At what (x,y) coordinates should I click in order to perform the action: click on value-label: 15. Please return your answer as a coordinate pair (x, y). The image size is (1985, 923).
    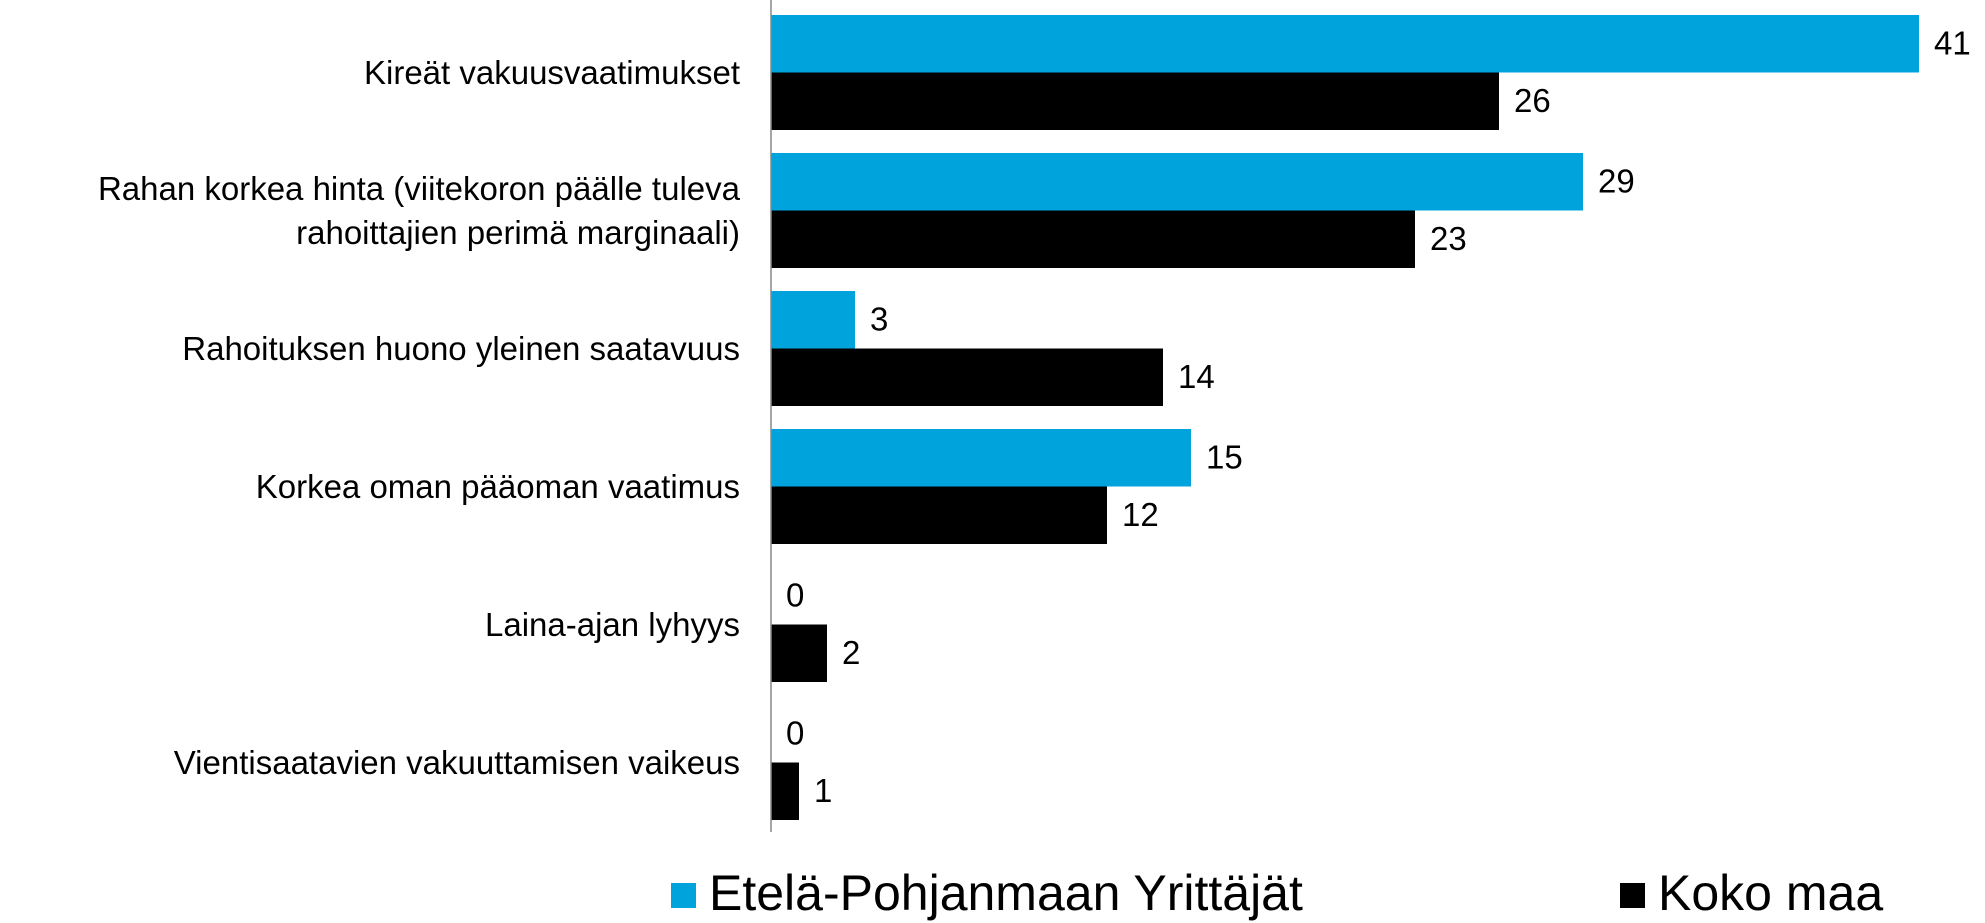
    Looking at the image, I should click on (1224, 456).